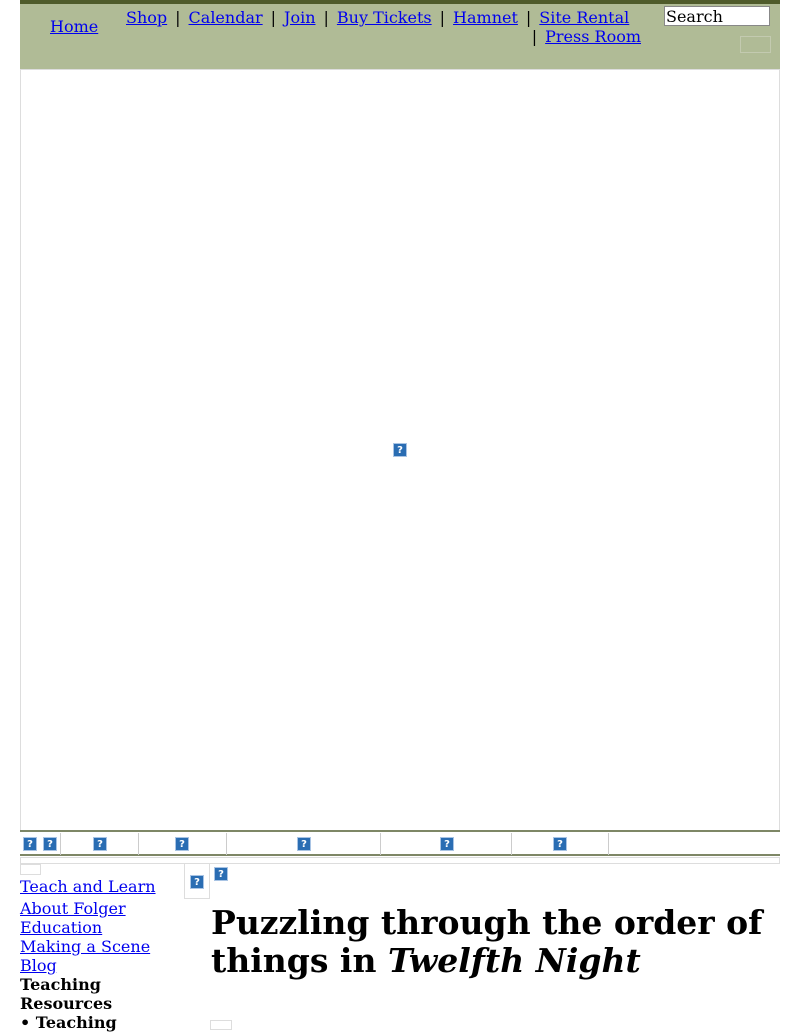 This screenshot has height=1032, width=800. Describe the element at coordinates (66, 994) in the screenshot. I see `sidebar-current-heading: Teaching Resources` at that location.